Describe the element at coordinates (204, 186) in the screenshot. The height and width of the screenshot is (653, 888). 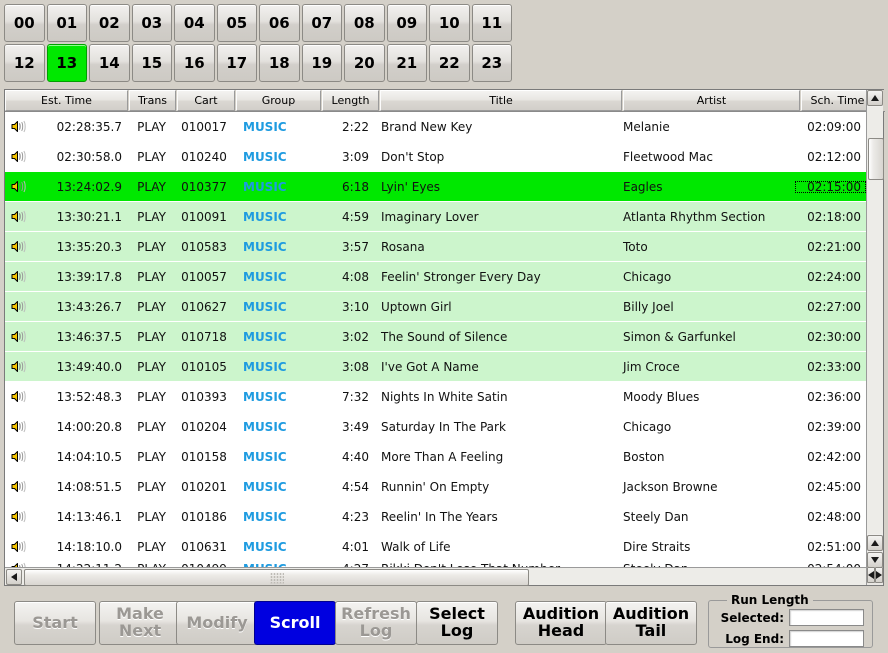
I see `cell-cart: 010377` at that location.